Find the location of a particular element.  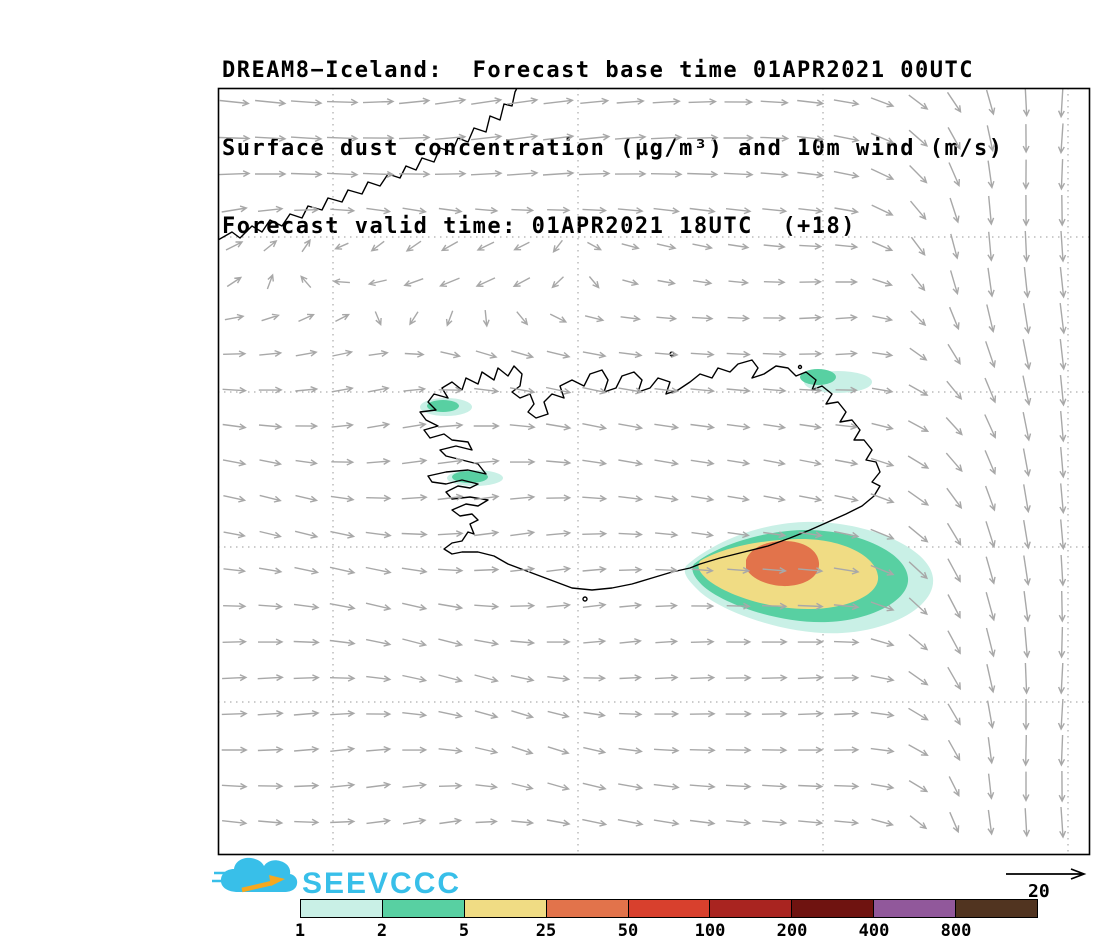

vestmannaeyjar-island is located at coordinates (585, 599).